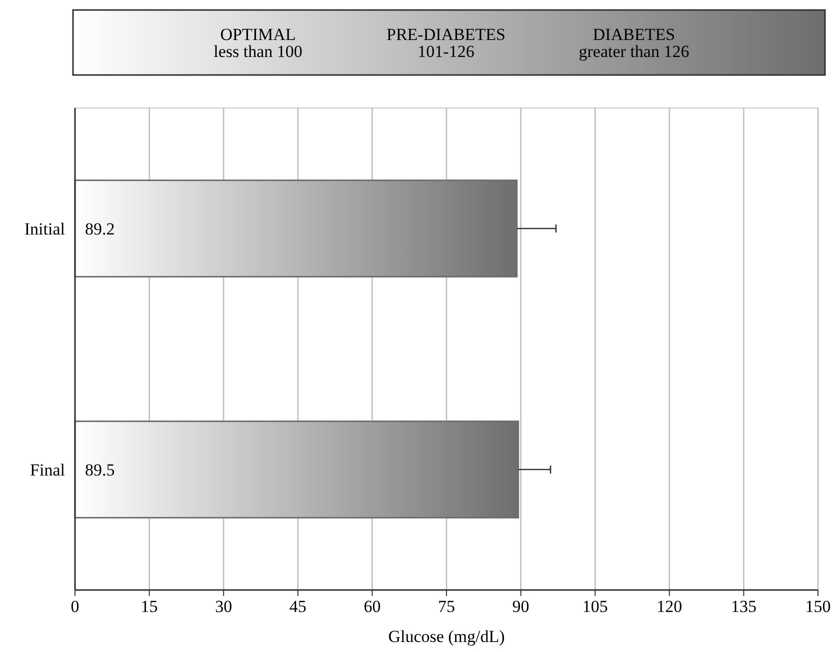 The image size is (834, 652). Describe the element at coordinates (446, 34) in the screenshot. I see `text: PRE-DIABETES` at that location.